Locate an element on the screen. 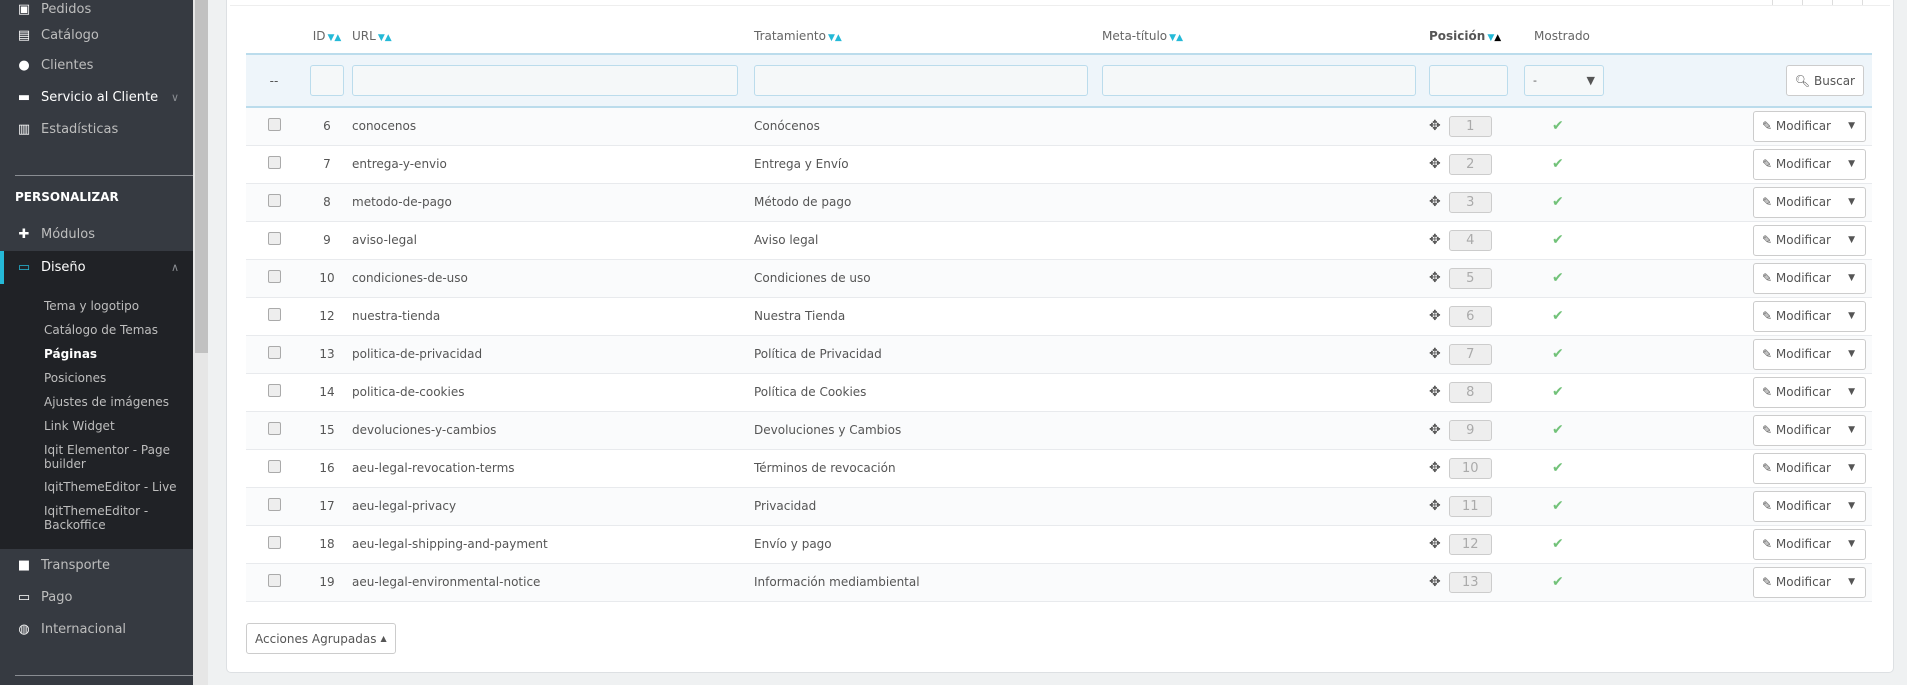 This screenshot has width=1907, height=685. submenu-item: Ajustes de imágenes is located at coordinates (106, 402).